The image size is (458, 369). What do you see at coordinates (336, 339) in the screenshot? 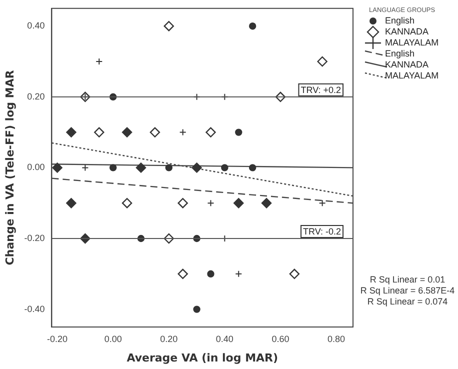
I see `x-tick-label: 0.80` at bounding box center [336, 339].